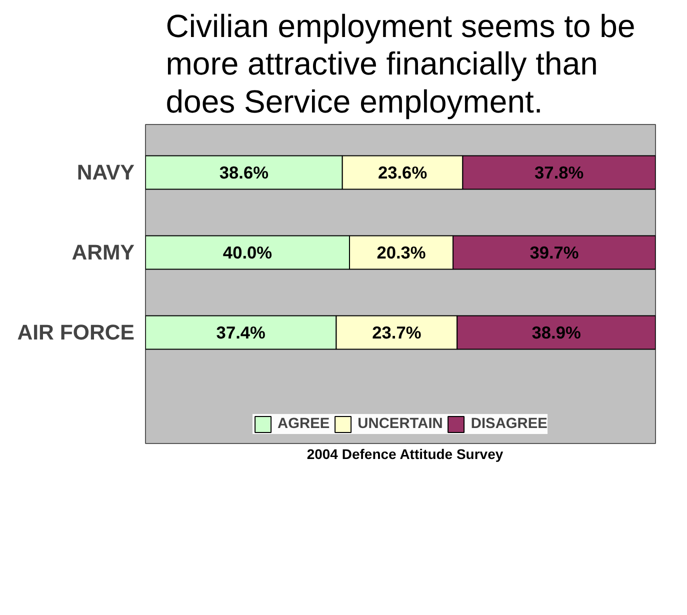  I want to click on data-label: 39.7%, so click(554, 252).